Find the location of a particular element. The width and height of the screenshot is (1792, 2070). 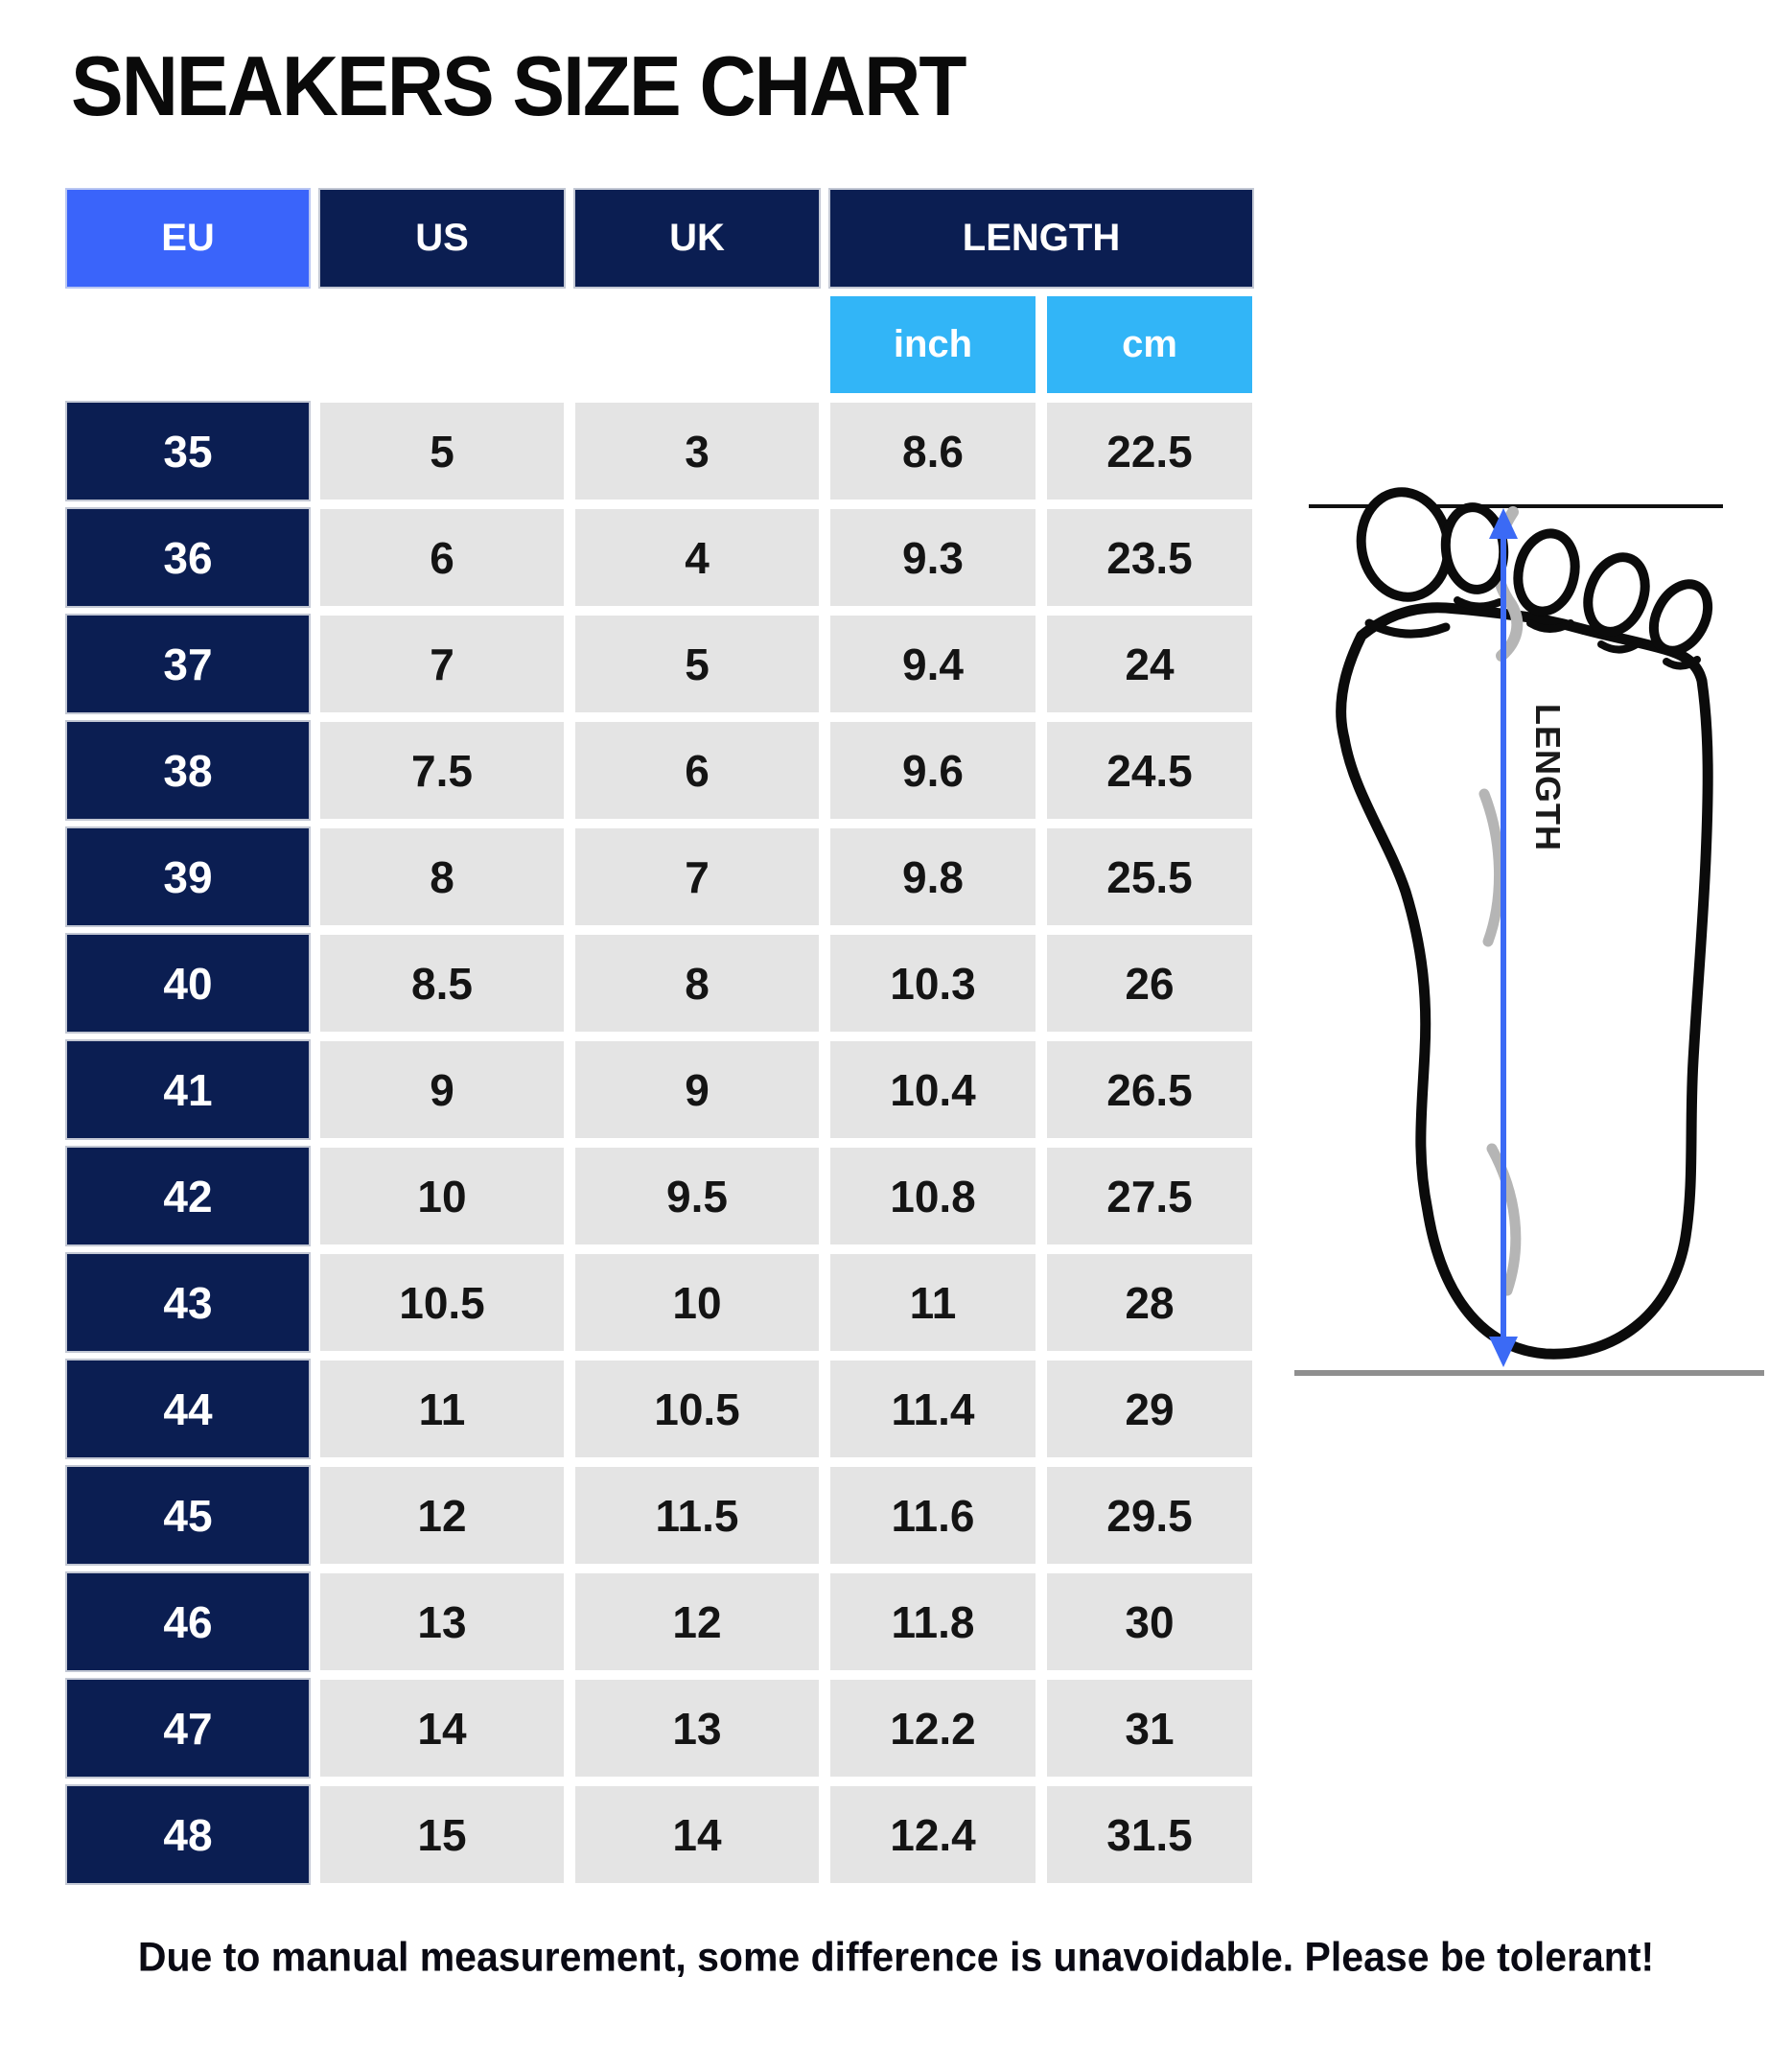

row-us-cell: 15 is located at coordinates (442, 1834).